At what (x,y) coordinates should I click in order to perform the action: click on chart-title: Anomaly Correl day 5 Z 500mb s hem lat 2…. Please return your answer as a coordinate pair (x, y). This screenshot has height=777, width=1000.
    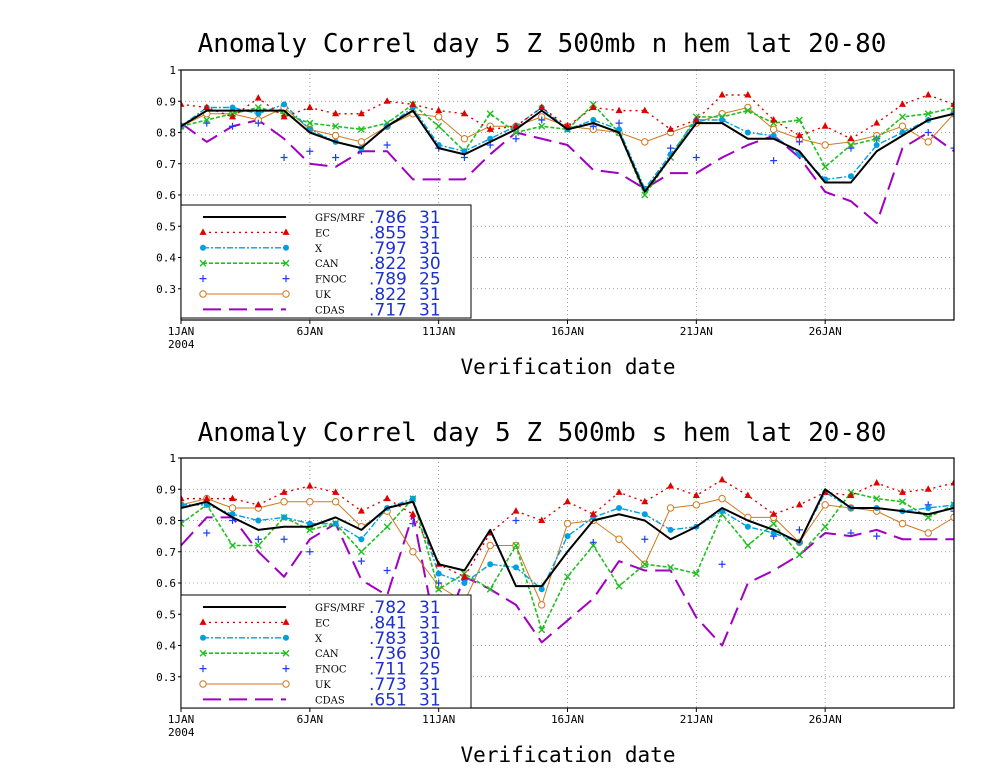
    Looking at the image, I should click on (542, 433).